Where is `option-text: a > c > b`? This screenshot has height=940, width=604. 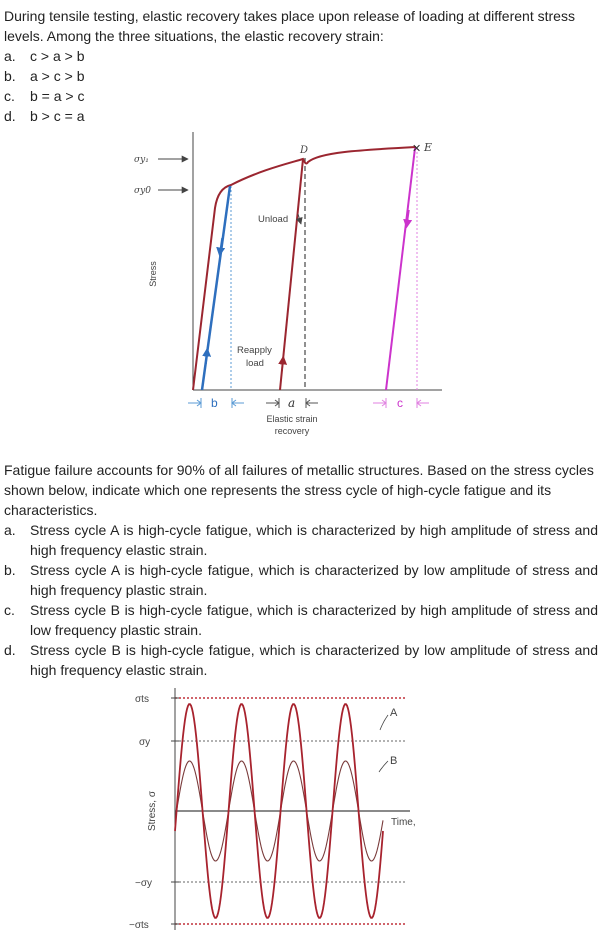
option-text: a > c > b is located at coordinates (57, 76).